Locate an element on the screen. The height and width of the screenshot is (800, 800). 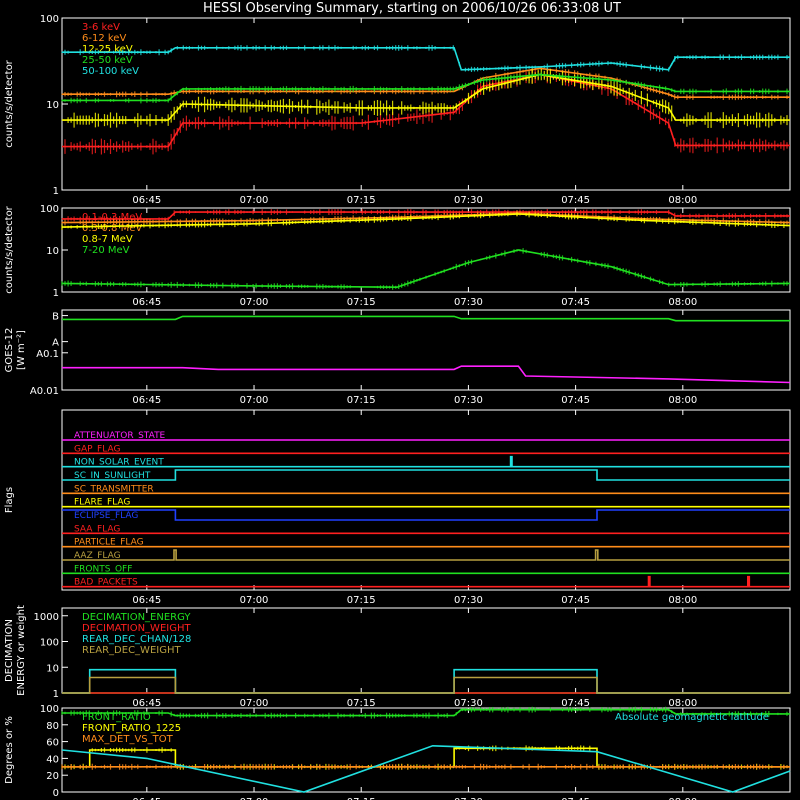
legend-rear-dec-weight: REAR_DEC_WEIGHT is located at coordinates (131, 650).